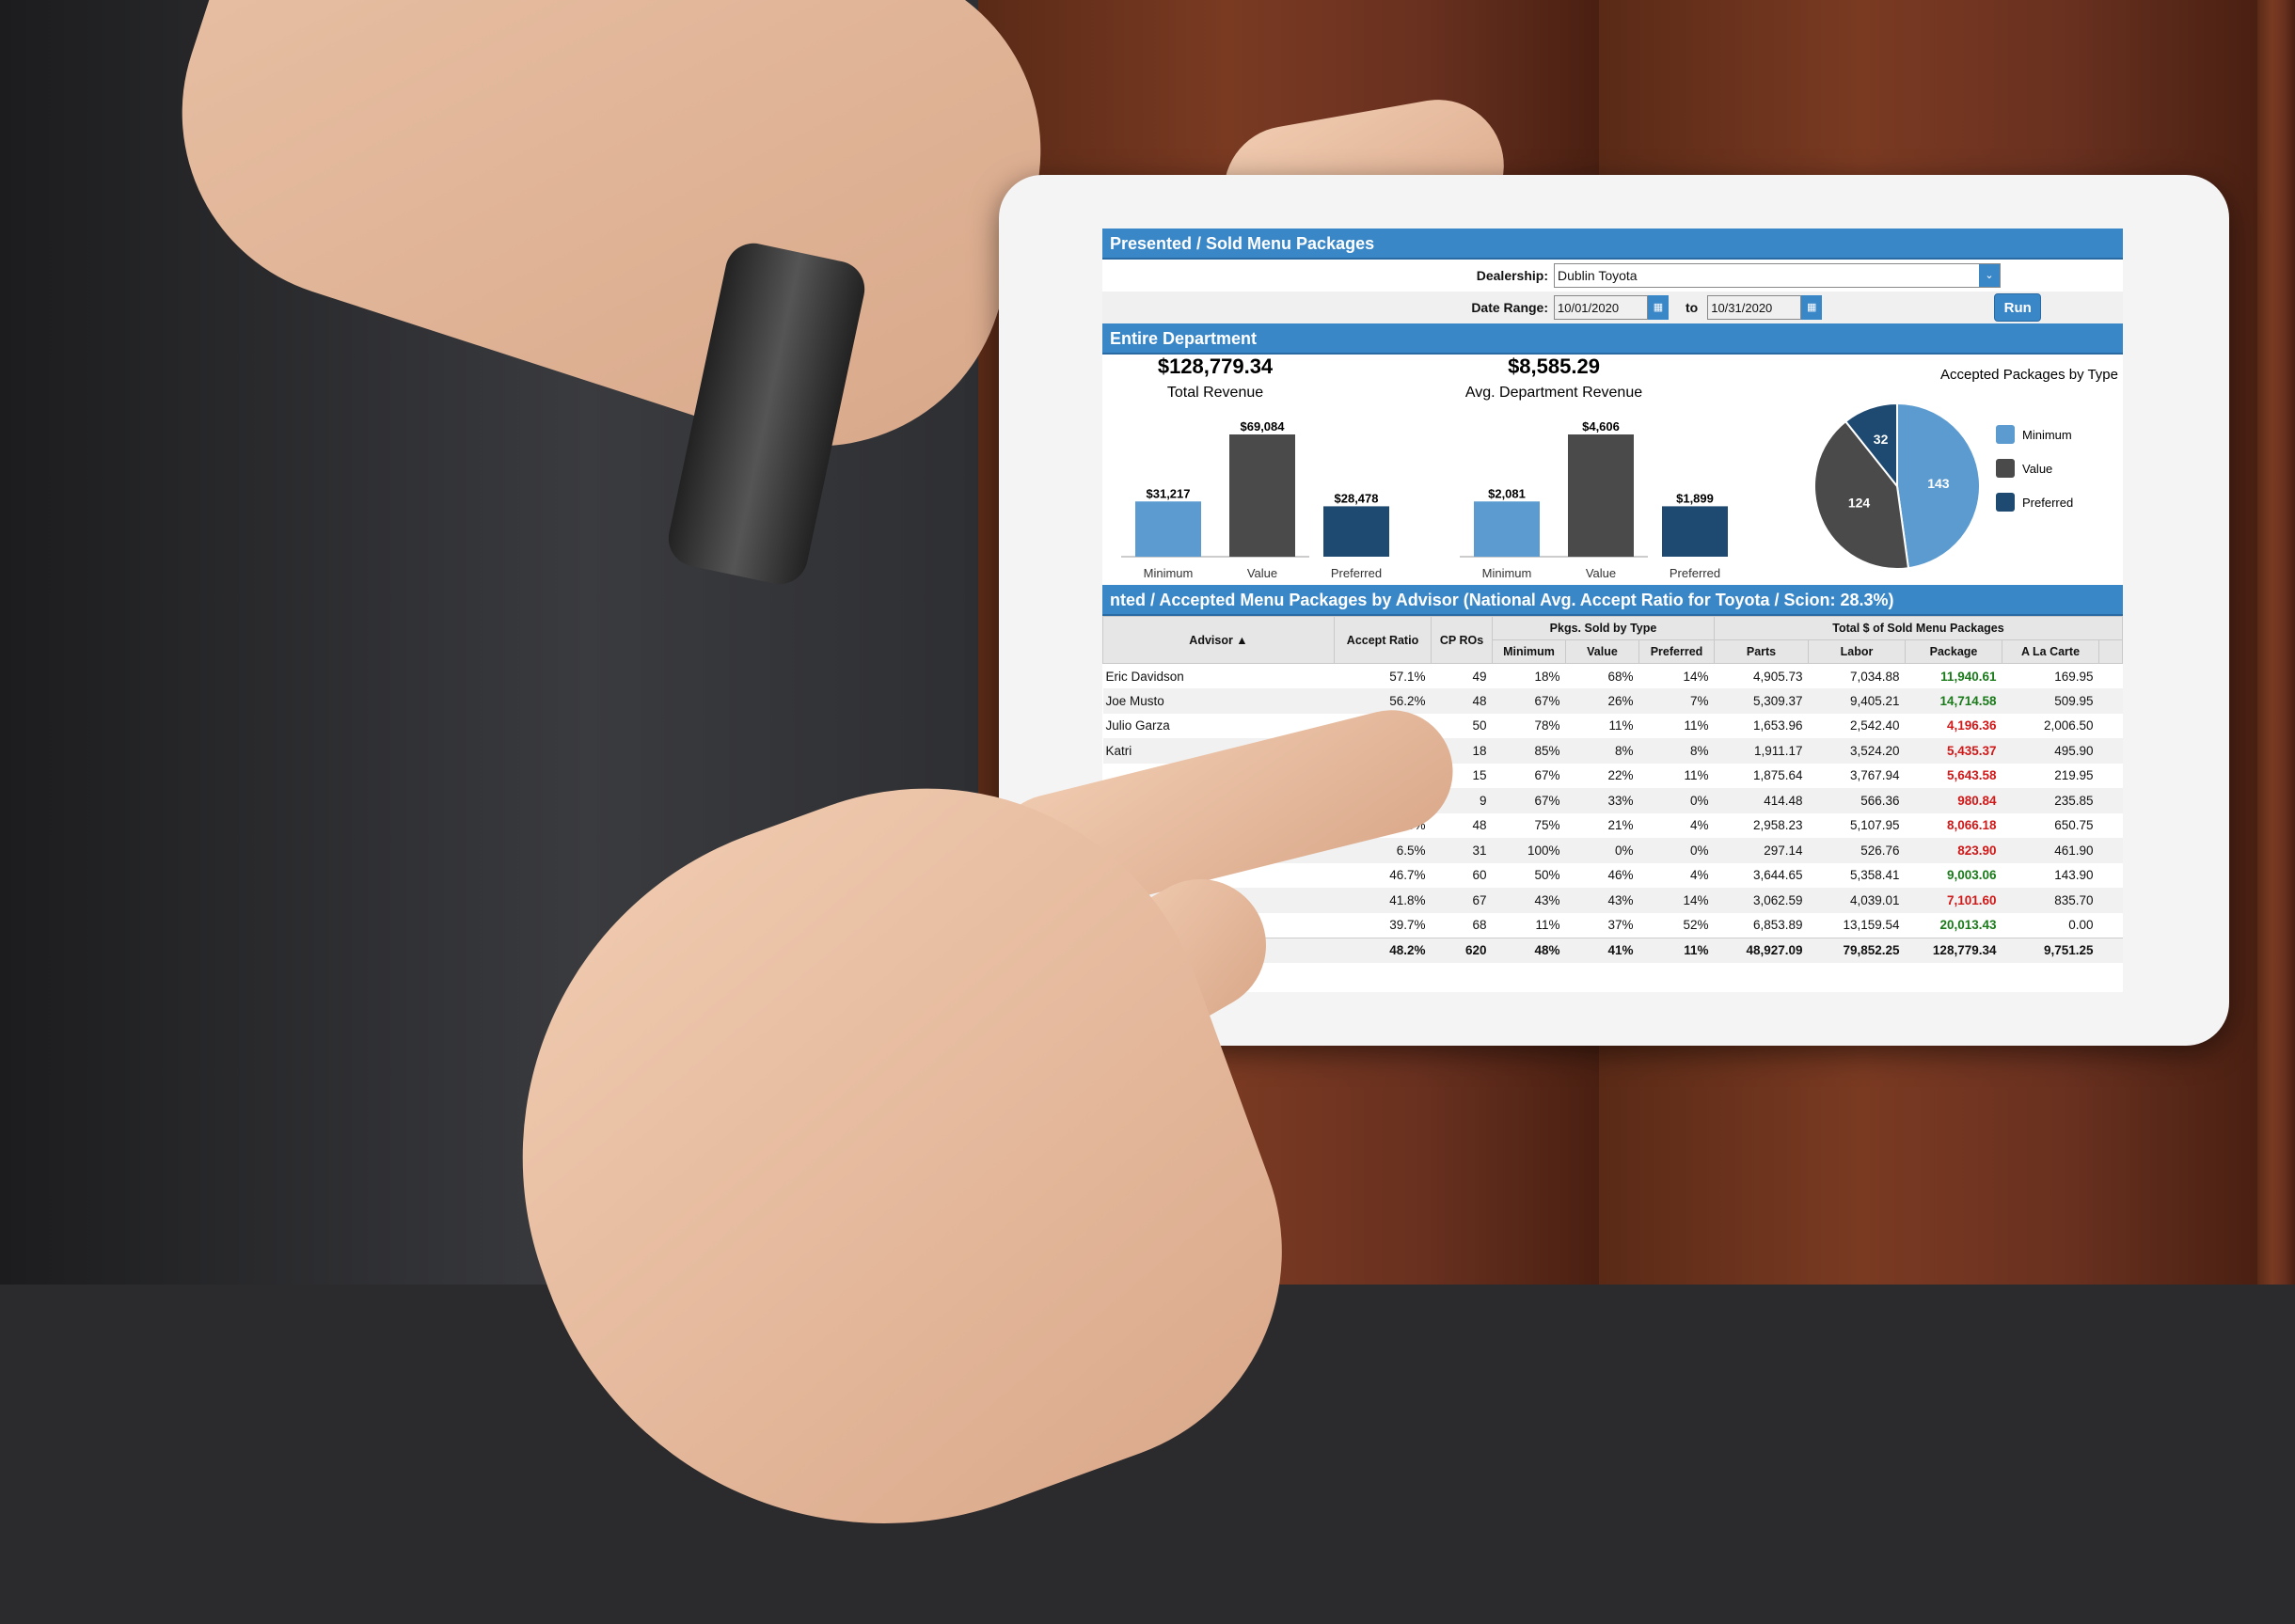 The width and height of the screenshot is (2295, 1624). I want to click on cell-cp-ros: 48, so click(1479, 825).